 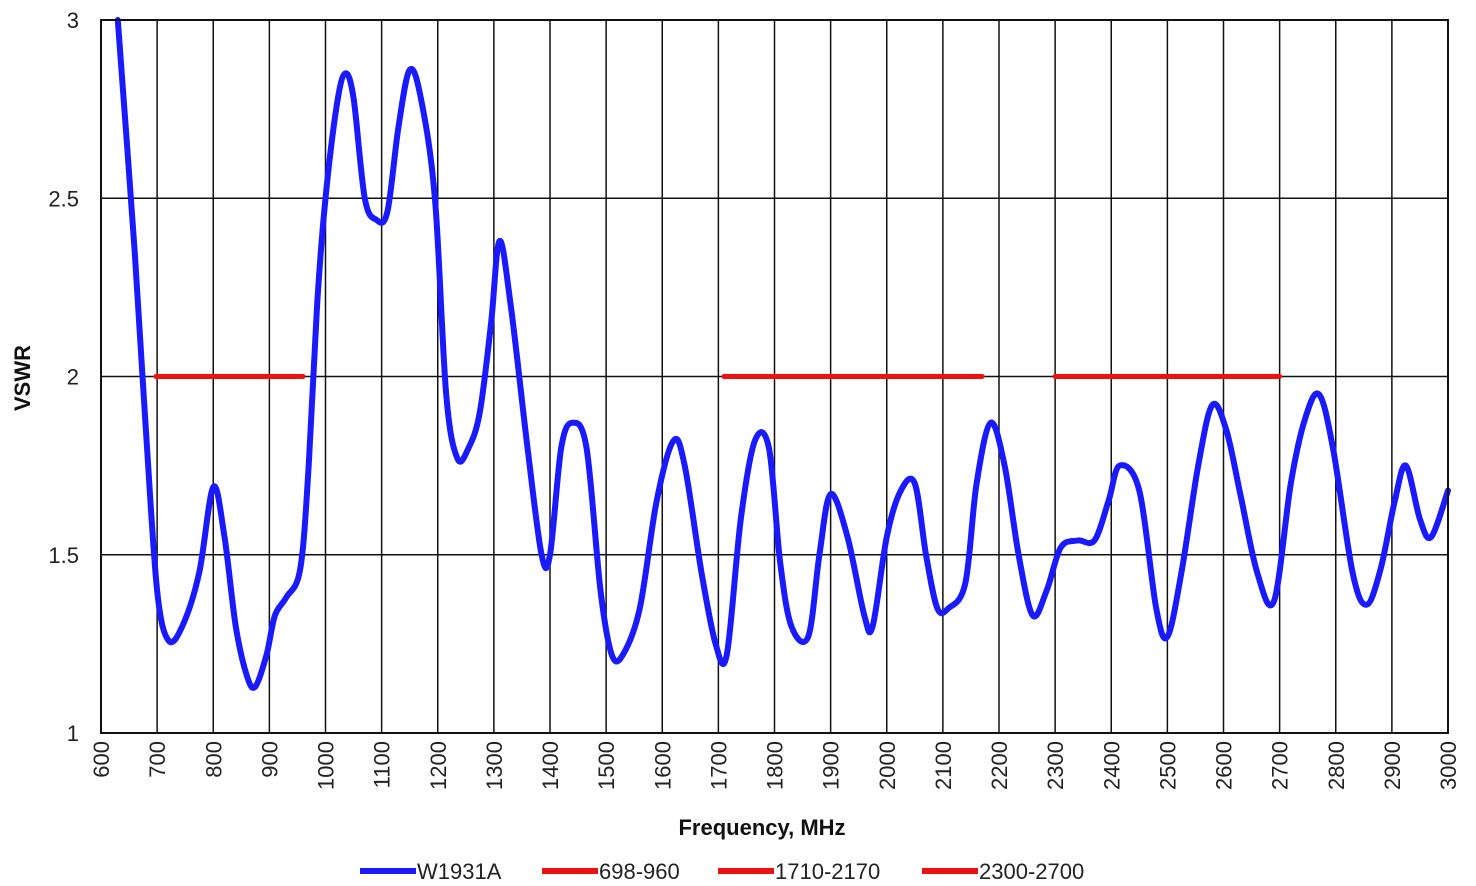 What do you see at coordinates (382, 764) in the screenshot?
I see `x-tick-label: 1100` at bounding box center [382, 764].